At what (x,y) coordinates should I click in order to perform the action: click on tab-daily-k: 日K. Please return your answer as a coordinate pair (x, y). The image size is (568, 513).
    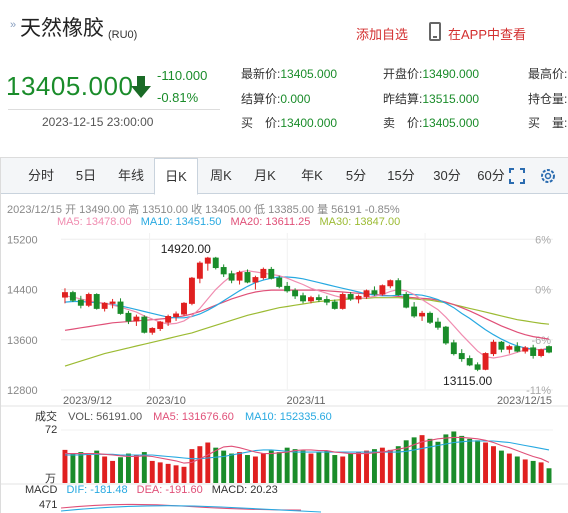
    Looking at the image, I should click on (176, 176).